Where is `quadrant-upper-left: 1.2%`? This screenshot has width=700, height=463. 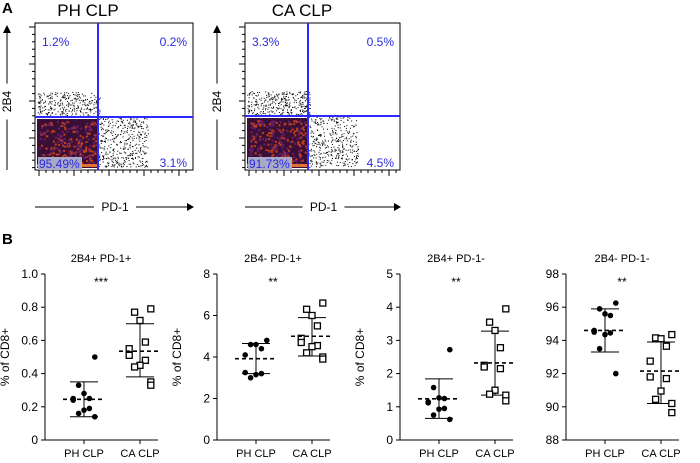
quadrant-upper-left: 1.2% is located at coordinates (56, 42).